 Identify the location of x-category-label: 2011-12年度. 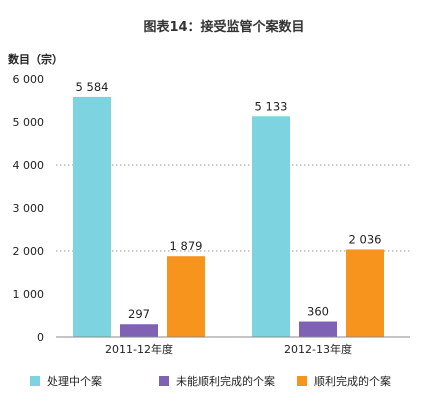
(139, 349).